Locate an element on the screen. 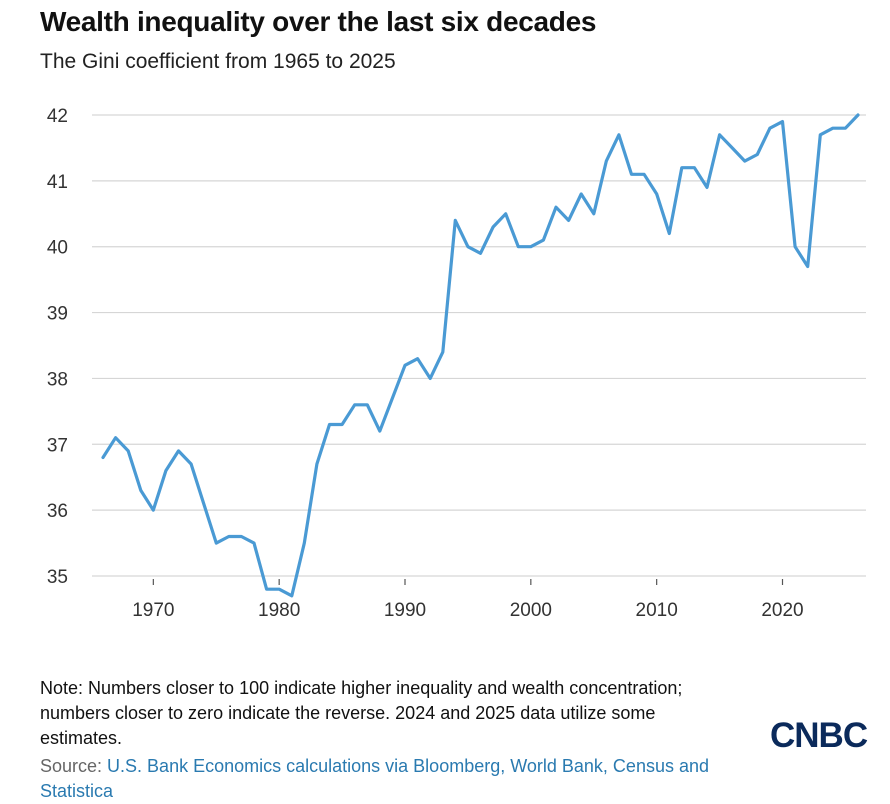  x-axis: 1970 1980 1990 2000 2010 2020 is located at coordinates (468, 600).